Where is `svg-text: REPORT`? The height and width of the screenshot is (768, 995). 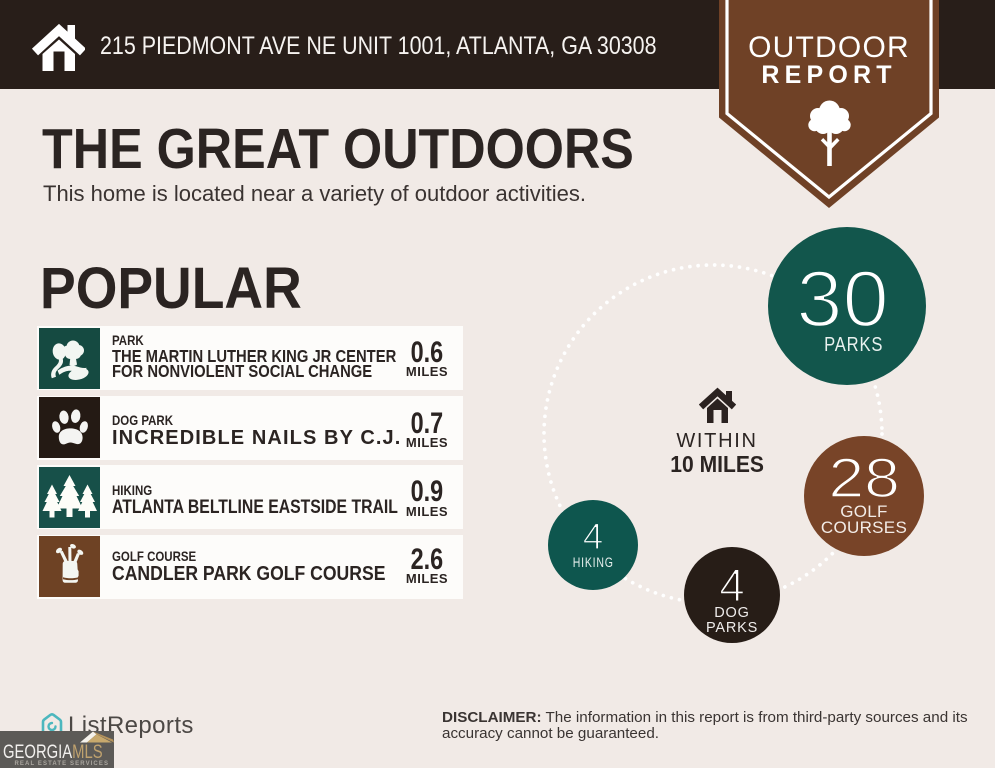 svg-text: REPORT is located at coordinates (828, 75).